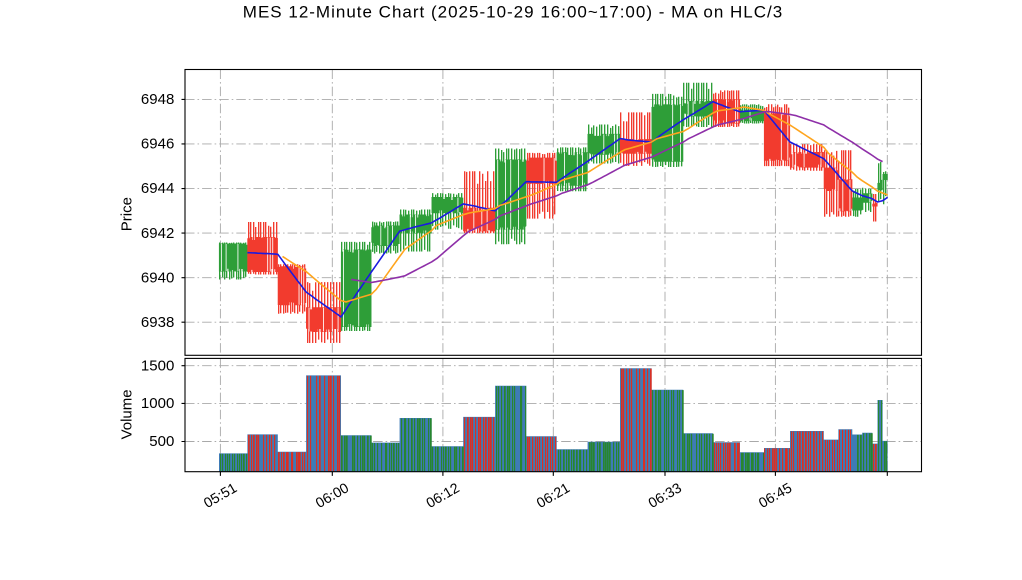  Describe the element at coordinates (157, 322) in the screenshot. I see `svg-text: 6938` at that location.